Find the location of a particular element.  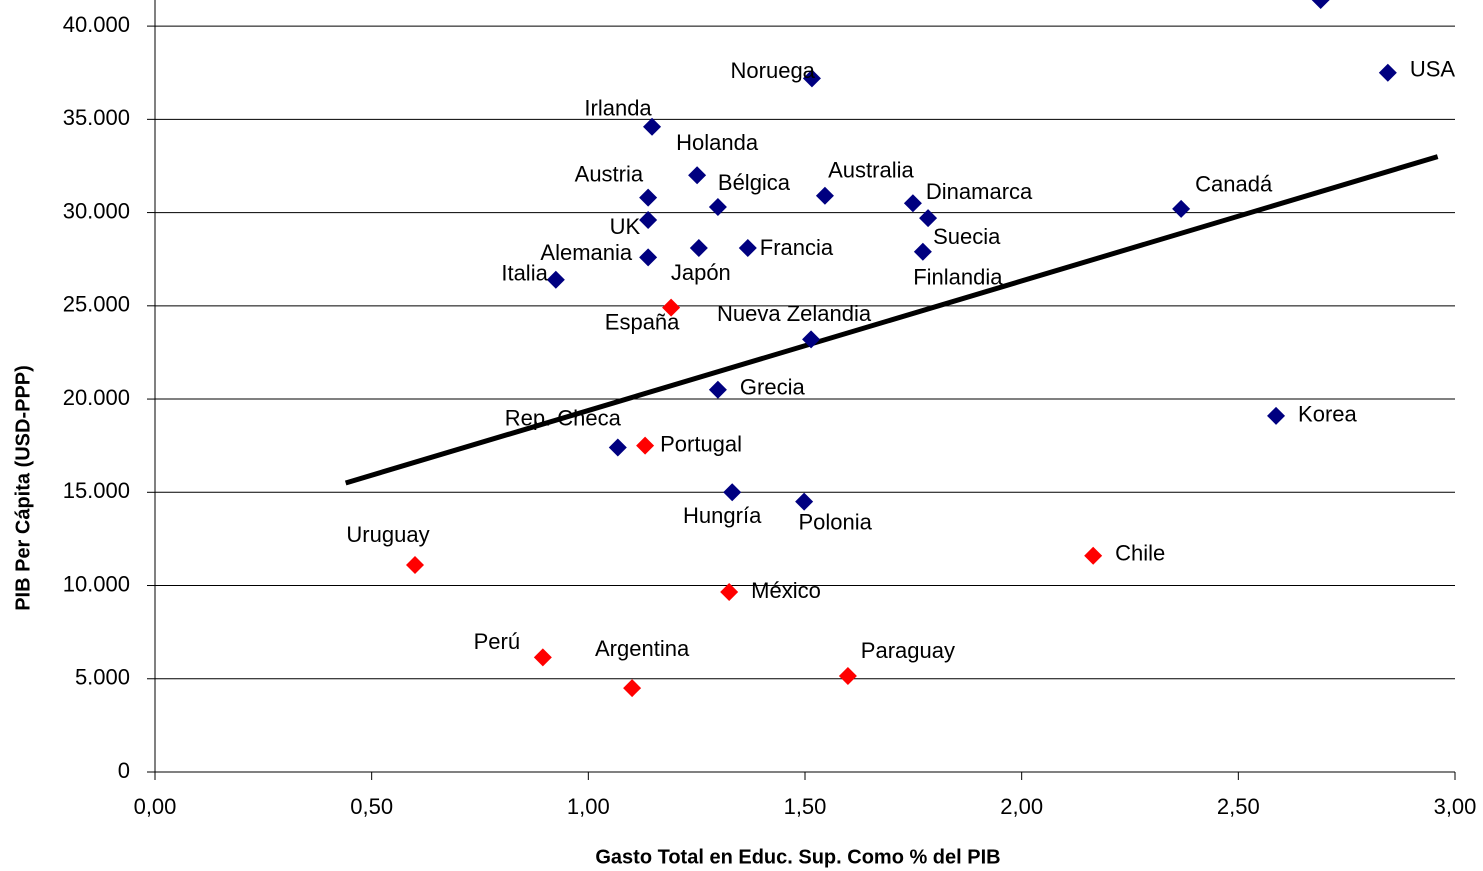

point-label: México is located at coordinates (786, 590).